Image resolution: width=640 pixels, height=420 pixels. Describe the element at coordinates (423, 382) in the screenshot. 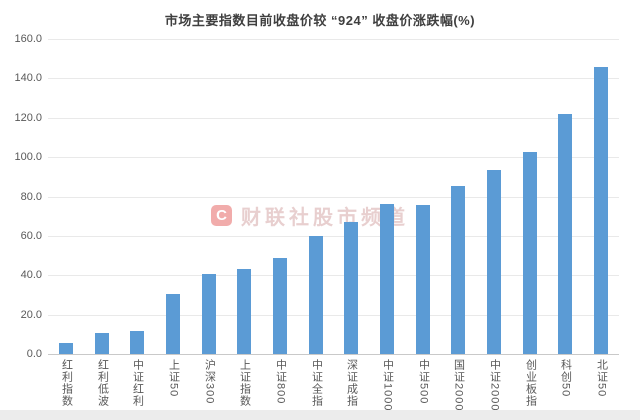

I see `x-tick-label: 中证500` at that location.